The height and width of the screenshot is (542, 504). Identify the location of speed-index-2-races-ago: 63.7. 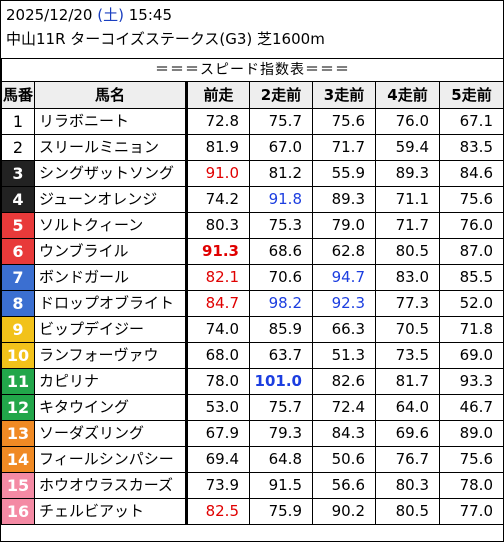
(281, 355).